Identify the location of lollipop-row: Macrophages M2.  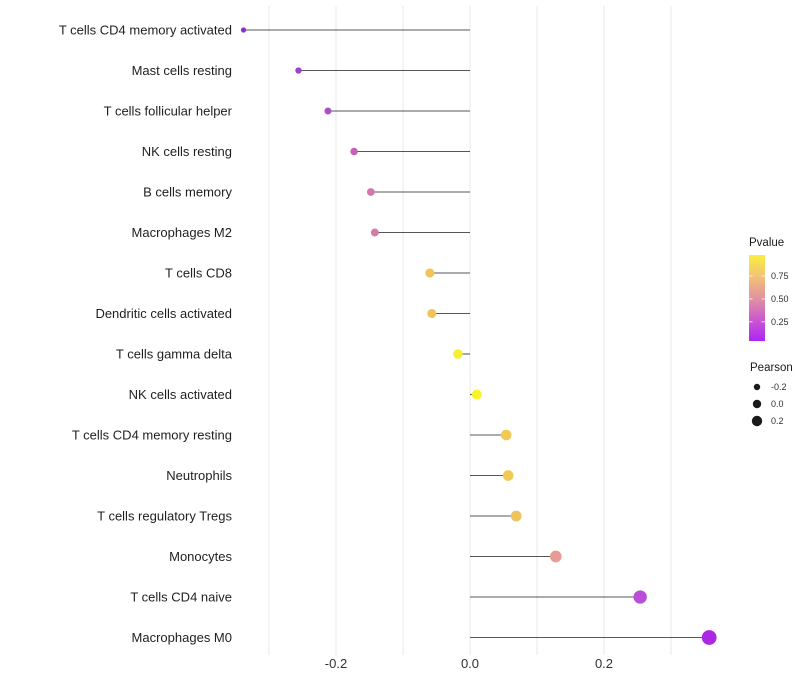
(301, 232).